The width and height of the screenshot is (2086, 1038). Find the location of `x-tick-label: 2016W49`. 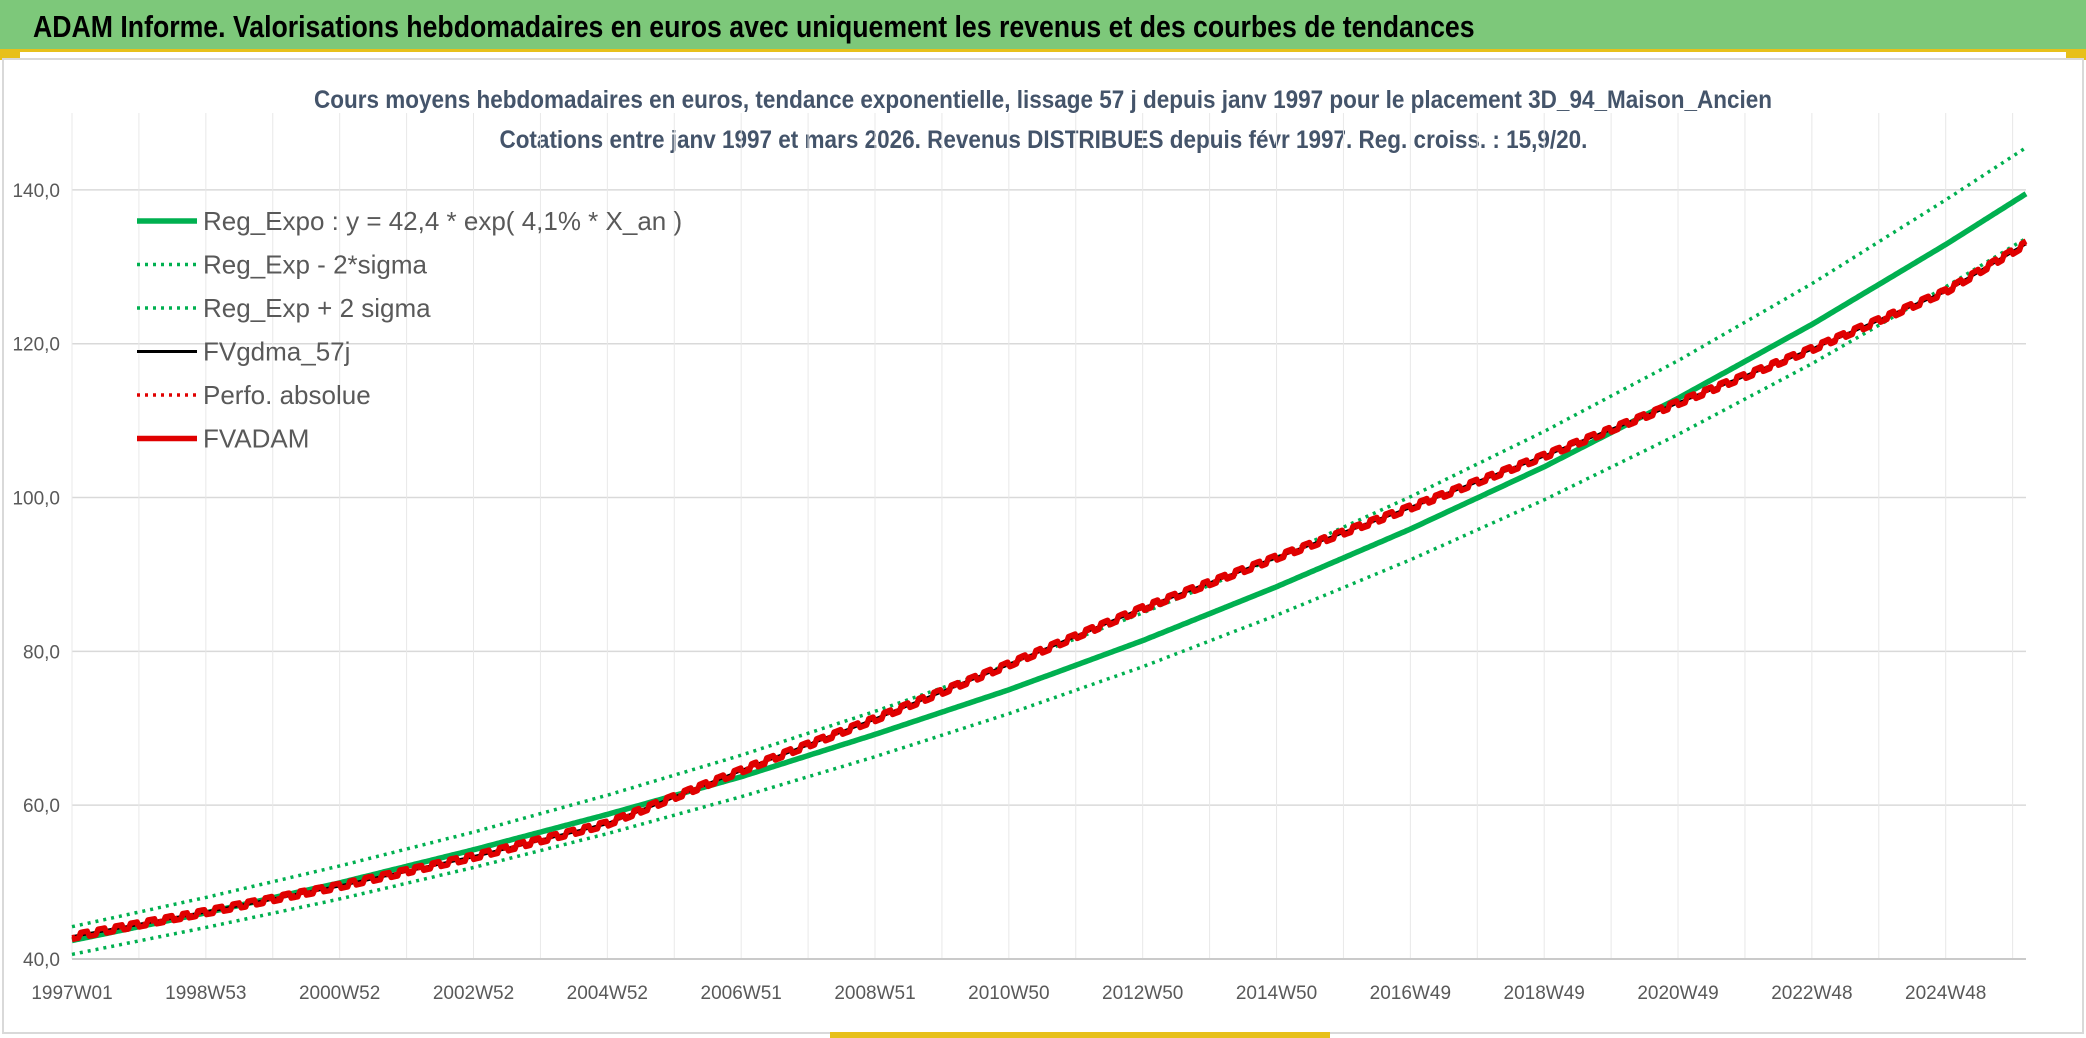

x-tick-label: 2016W49 is located at coordinates (1410, 993).